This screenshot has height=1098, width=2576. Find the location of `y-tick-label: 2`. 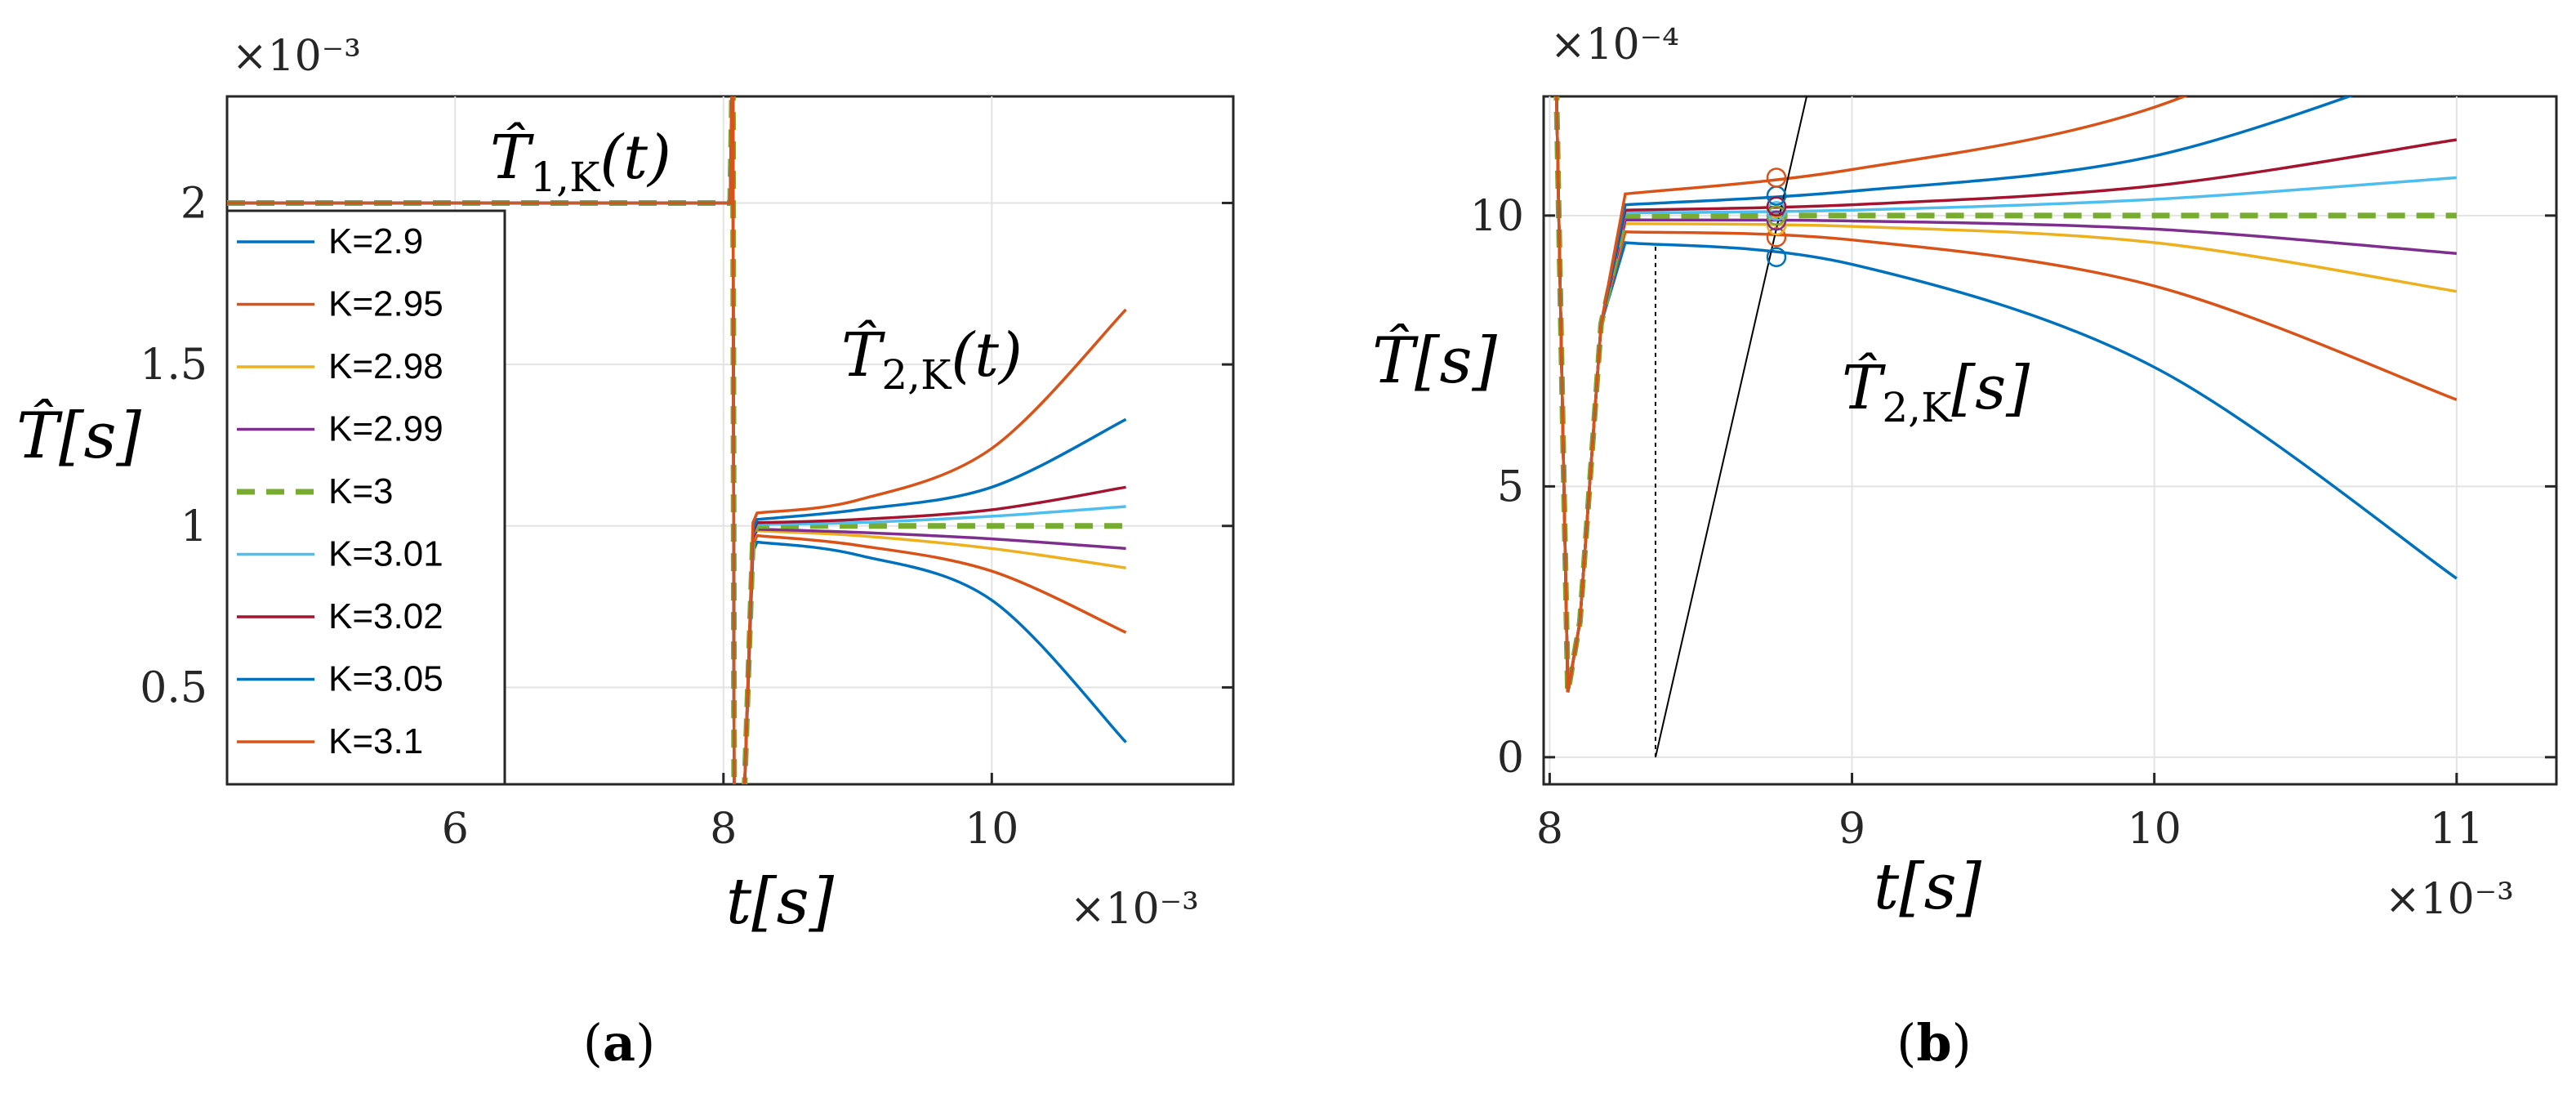

y-tick-label: 2 is located at coordinates (193, 203).